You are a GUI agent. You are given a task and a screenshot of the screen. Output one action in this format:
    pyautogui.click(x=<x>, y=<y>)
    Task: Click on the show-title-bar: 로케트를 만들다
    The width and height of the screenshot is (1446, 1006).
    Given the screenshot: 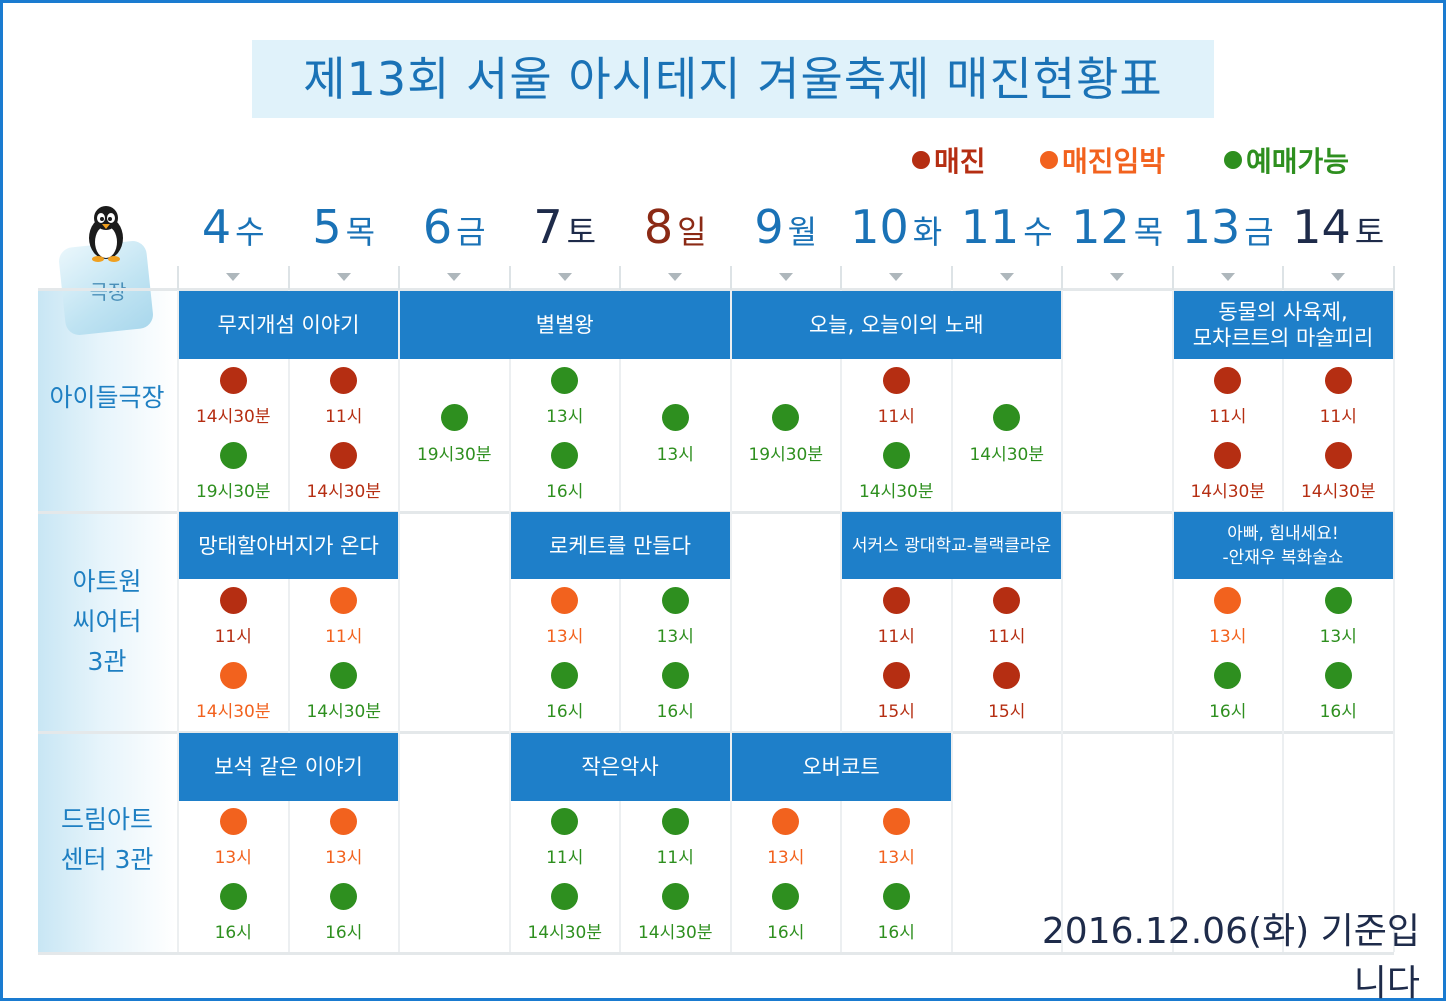 What is the action you would take?
    pyautogui.click(x=620, y=545)
    